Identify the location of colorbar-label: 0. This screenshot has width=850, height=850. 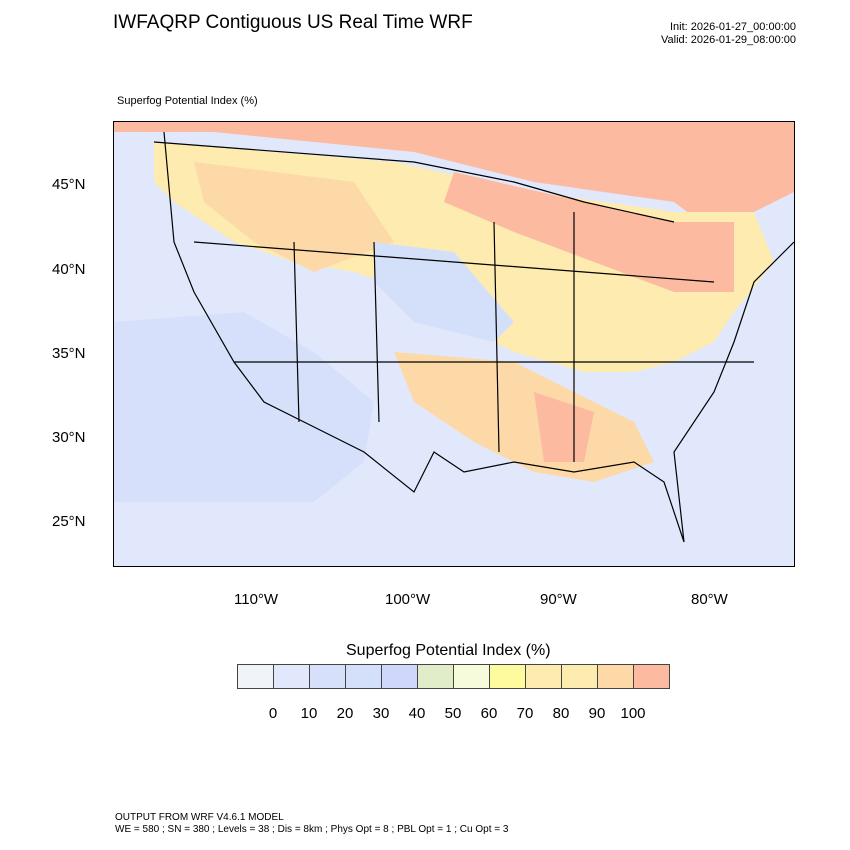
(273, 713).